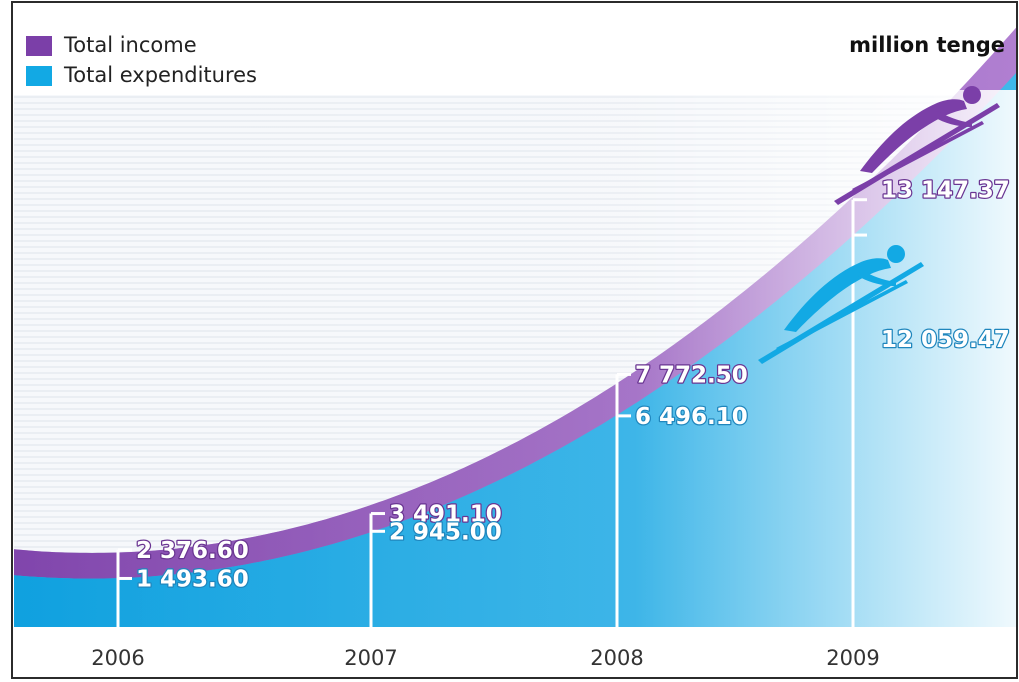  Describe the element at coordinates (141, 60) in the screenshot. I see `legend: Total income Total expenditures` at that location.